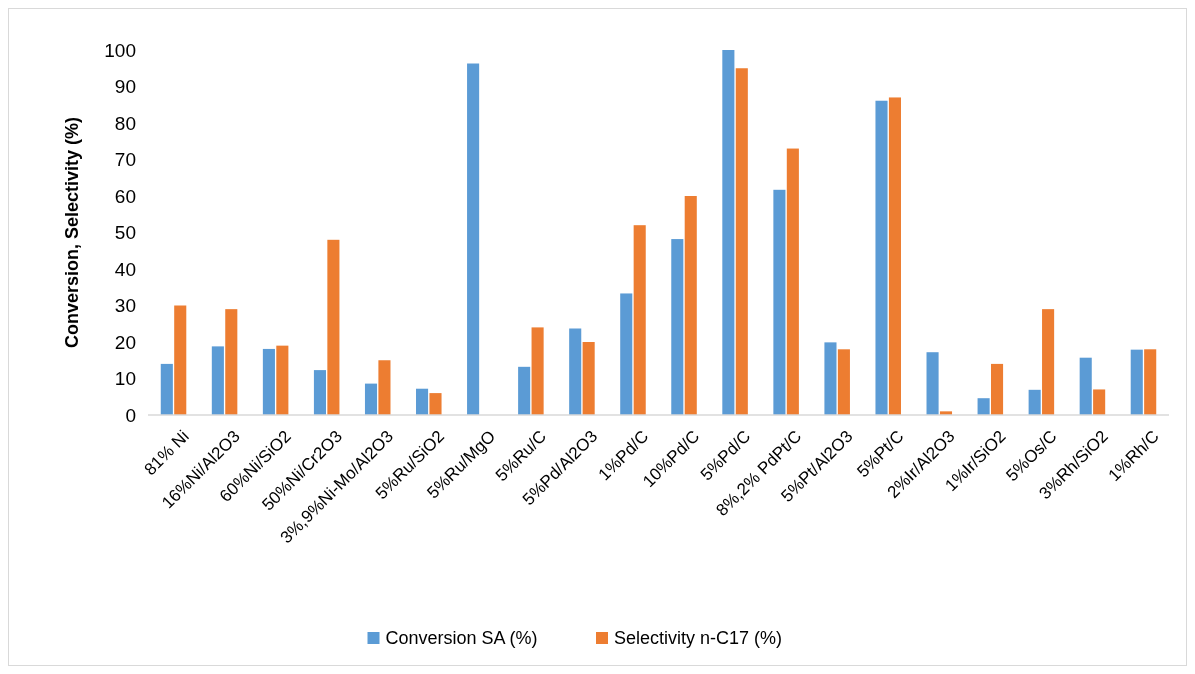 This screenshot has height=674, width=1195. What do you see at coordinates (125, 379) in the screenshot?
I see `y-tick-label: 10` at bounding box center [125, 379].